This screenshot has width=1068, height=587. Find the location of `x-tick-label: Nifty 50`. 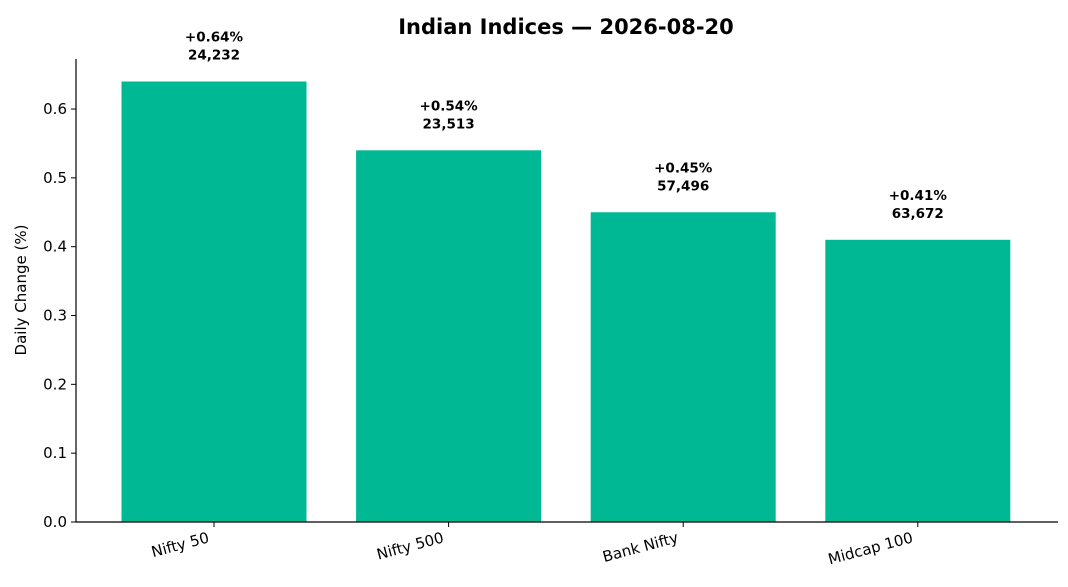

x-tick-label: Nifty 50 is located at coordinates (180, 544).